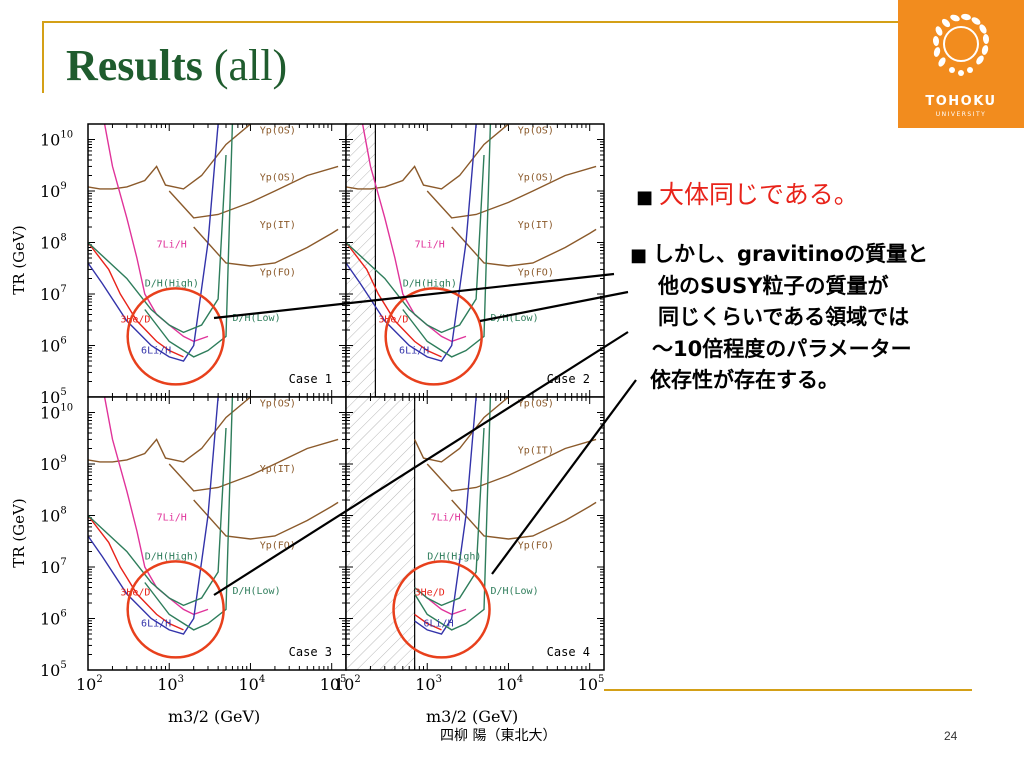 The image size is (1024, 768). What do you see at coordinates (134, 65) in the screenshot?
I see `title-bold: Results` at bounding box center [134, 65].